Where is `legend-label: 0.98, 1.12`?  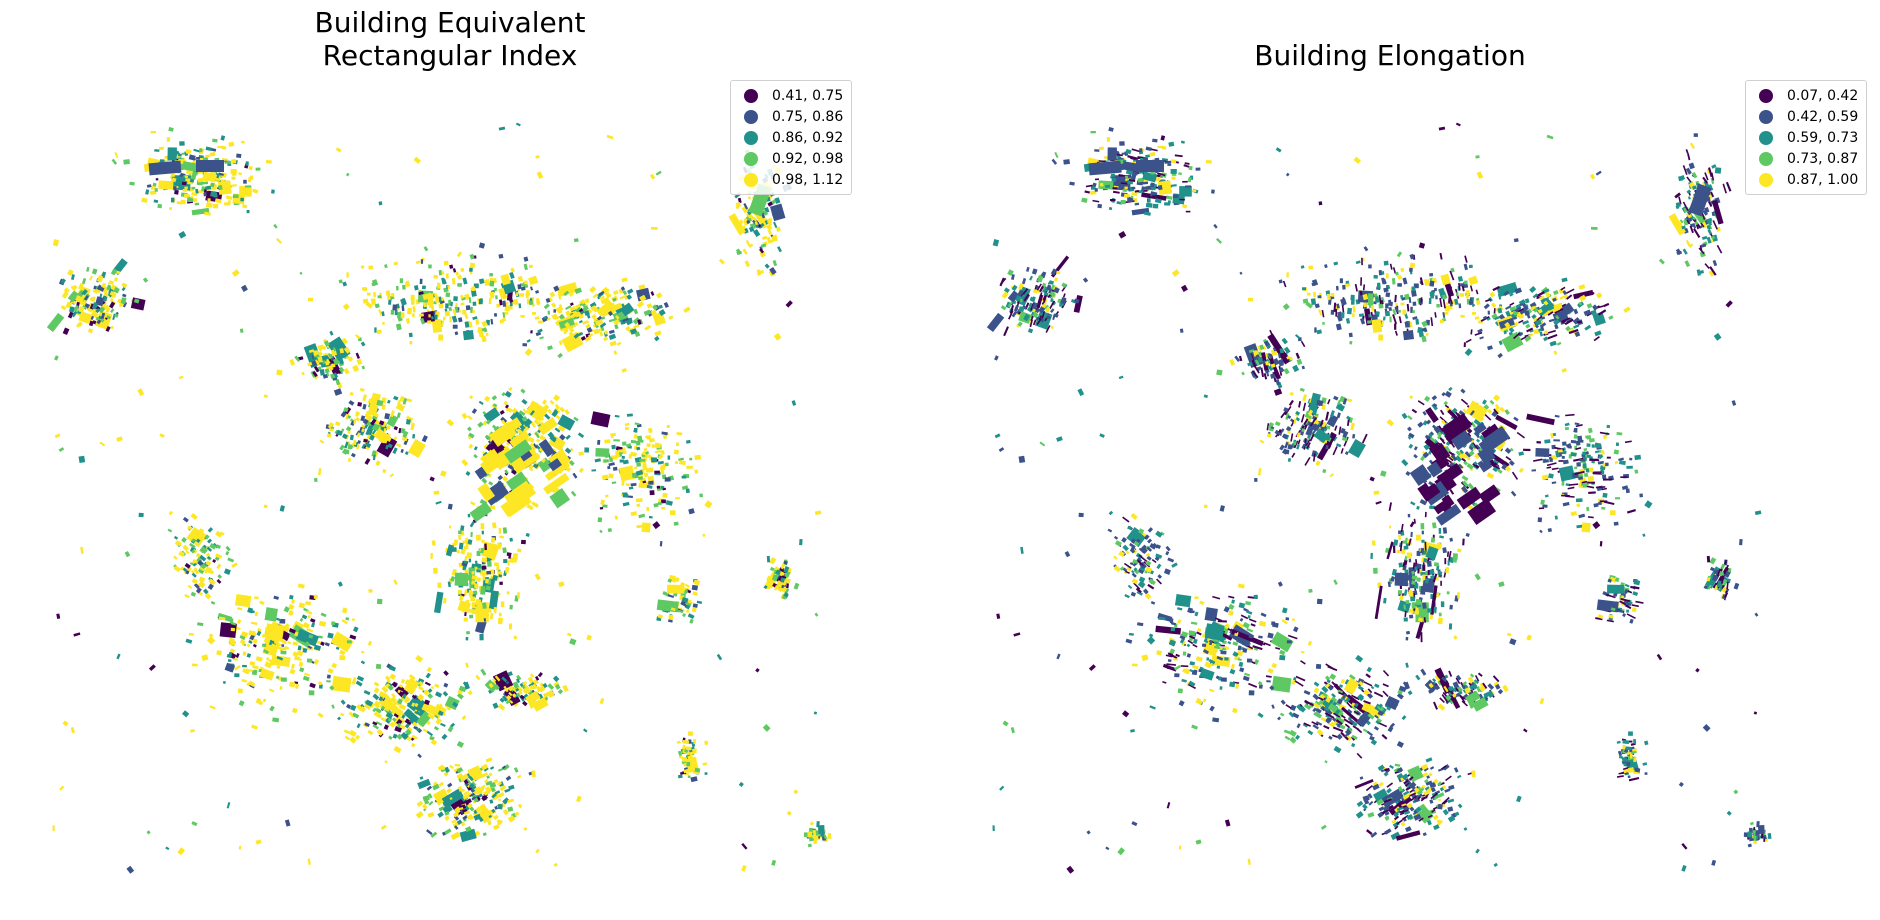 legend-label: 0.98, 1.12 is located at coordinates (808, 179).